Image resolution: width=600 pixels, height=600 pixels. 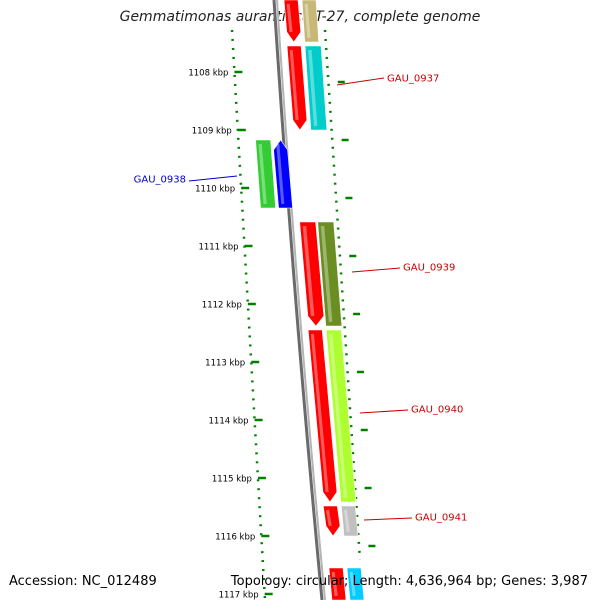 I want to click on scale-tick-label: 1117 kbp, so click(x=239, y=595).